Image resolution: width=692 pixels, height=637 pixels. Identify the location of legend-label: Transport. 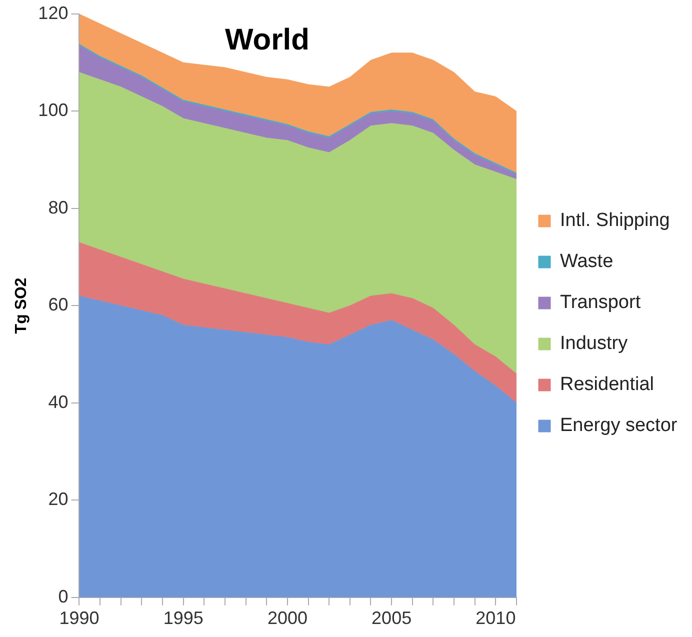
(601, 303).